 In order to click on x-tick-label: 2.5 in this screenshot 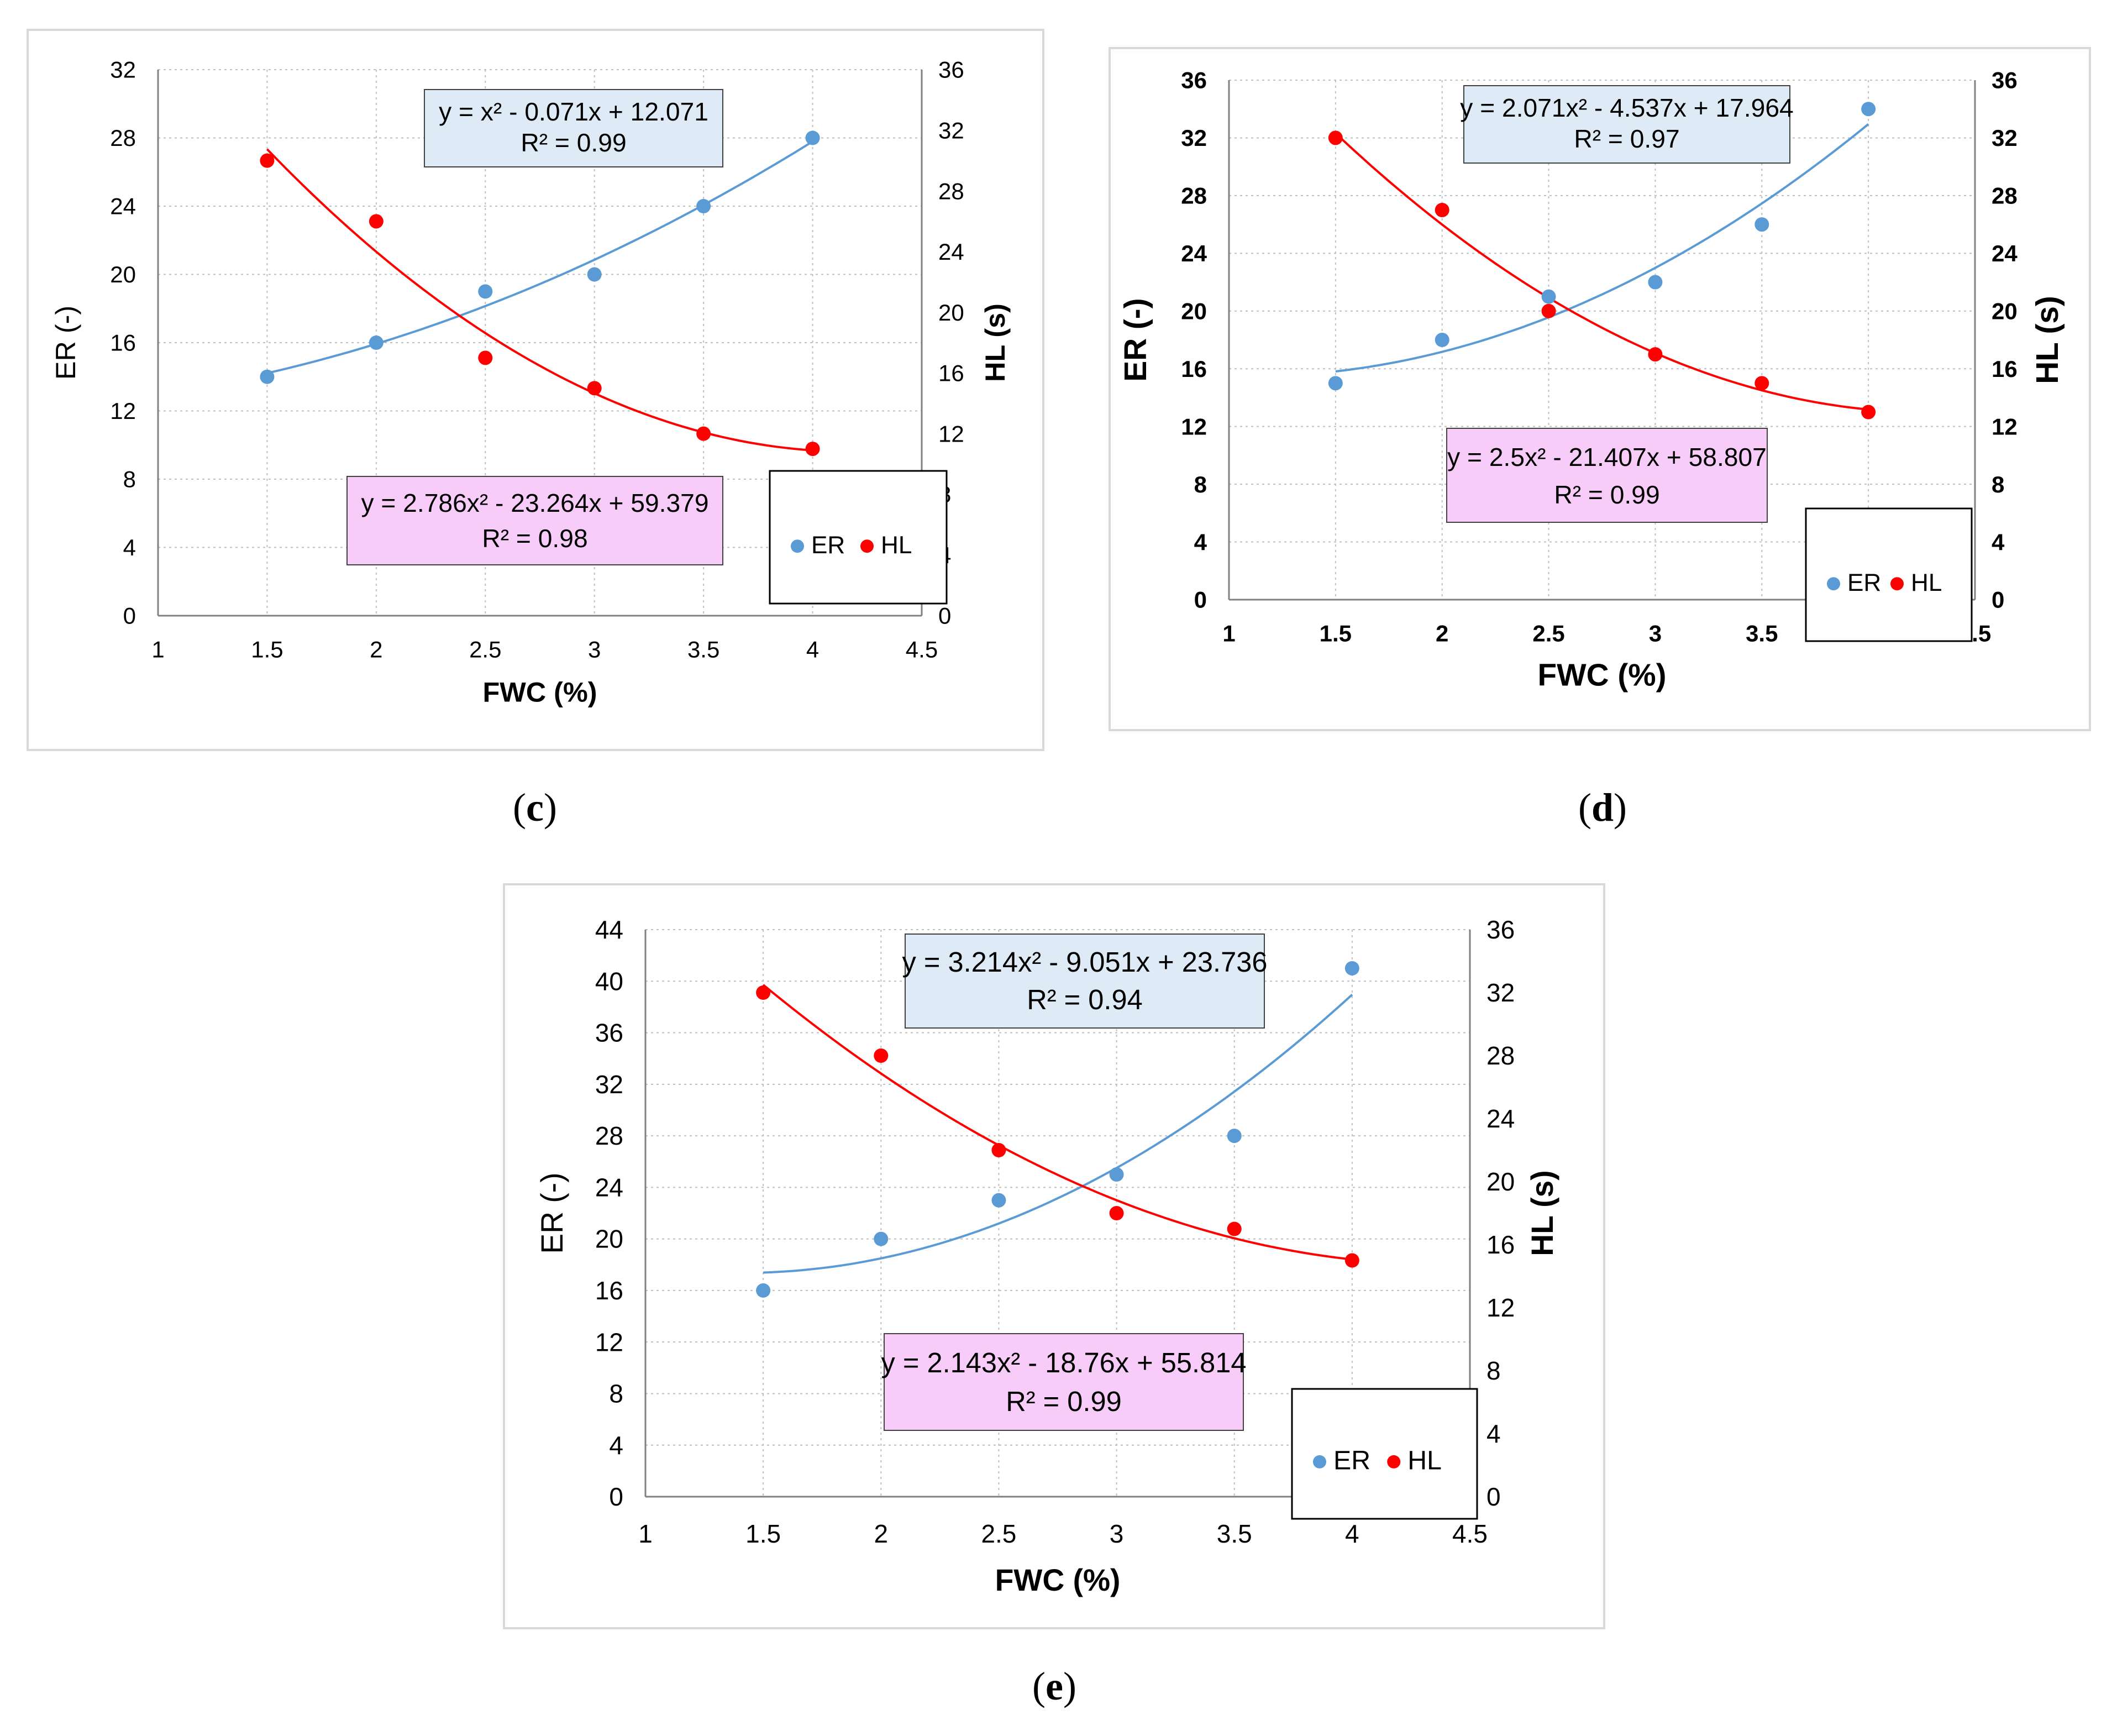, I will do `click(998, 1533)`.